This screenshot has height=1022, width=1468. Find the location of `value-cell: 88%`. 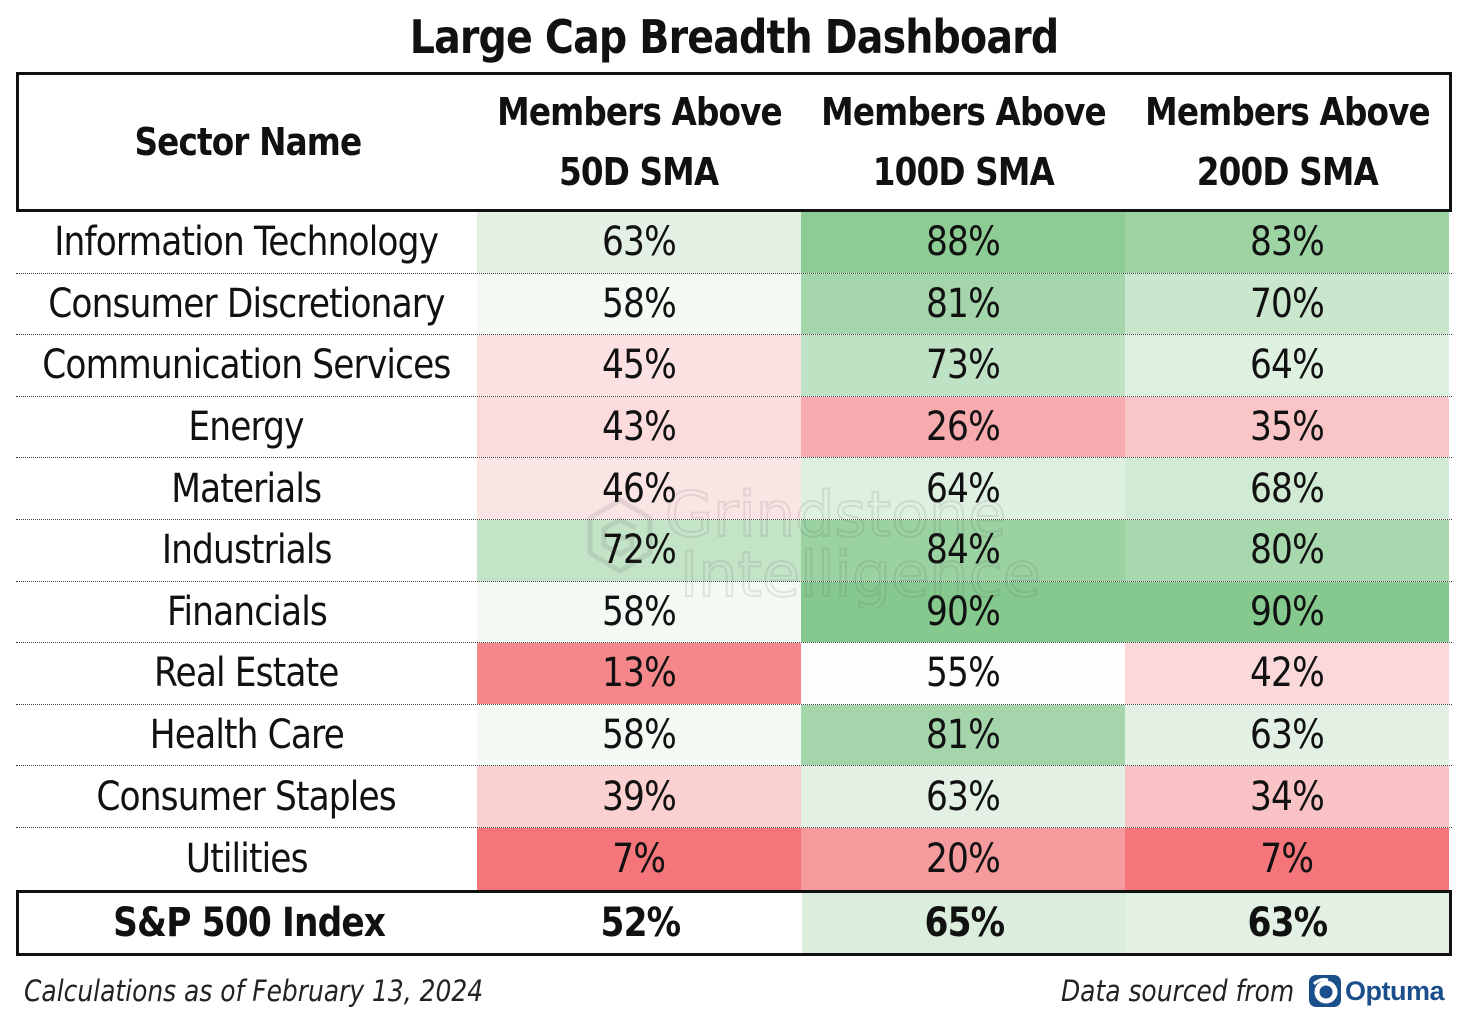

value-cell: 88% is located at coordinates (963, 242).